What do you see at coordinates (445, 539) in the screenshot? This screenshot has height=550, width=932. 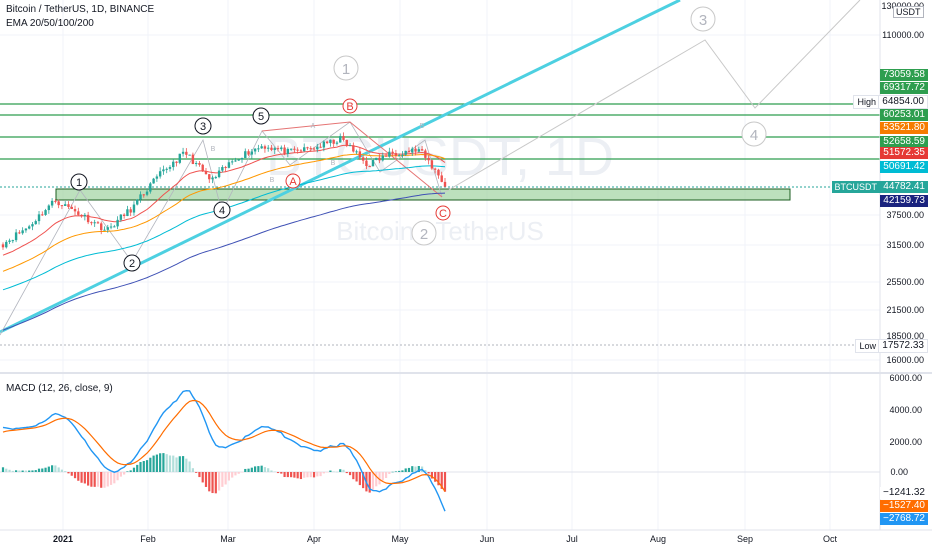 I see `time-axis: 2021 Feb Mar Apr May Jun Jul Aug Sep Oct` at bounding box center [445, 539].